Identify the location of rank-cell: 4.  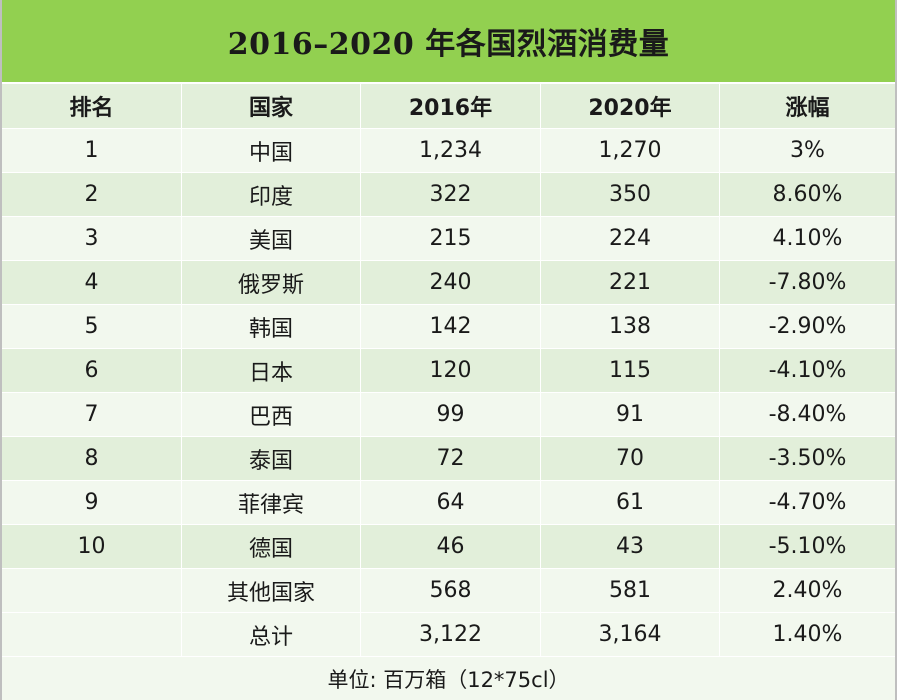
(92, 282).